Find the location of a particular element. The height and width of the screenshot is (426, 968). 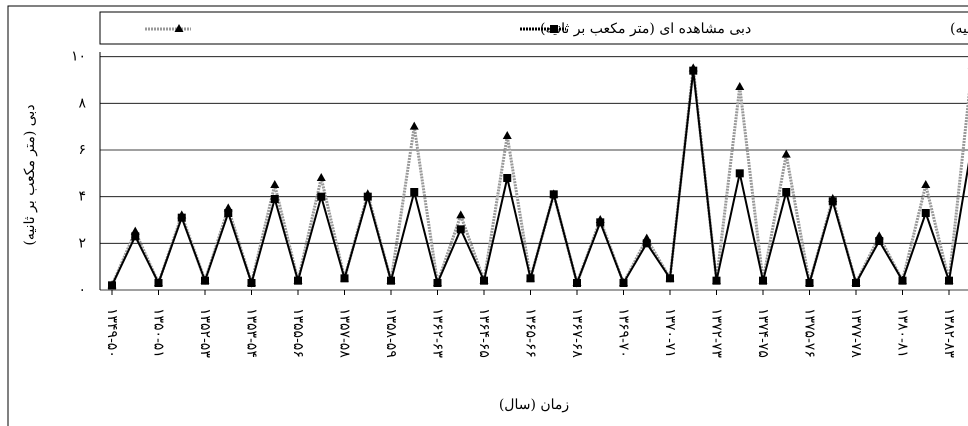

x-tick-label: ۱۳۶۲-۶۳ is located at coordinates (438, 333).